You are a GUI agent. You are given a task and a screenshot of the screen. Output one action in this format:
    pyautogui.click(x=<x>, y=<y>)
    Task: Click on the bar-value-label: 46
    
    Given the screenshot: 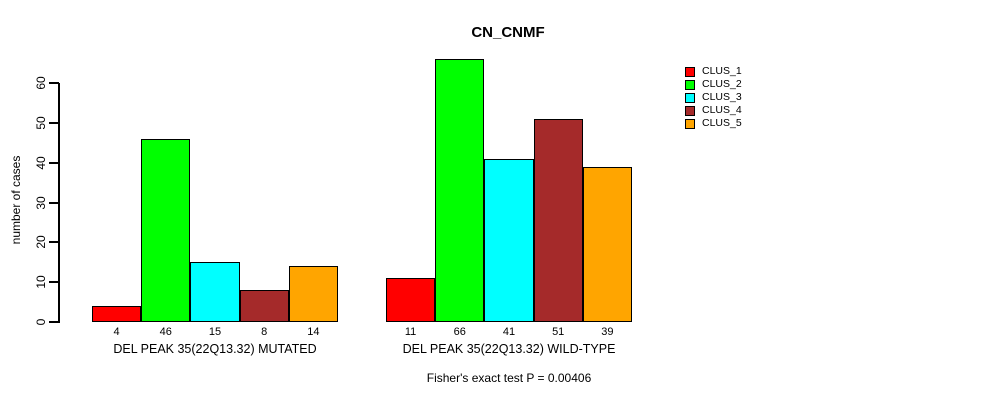 What is the action you would take?
    pyautogui.click(x=165, y=332)
    